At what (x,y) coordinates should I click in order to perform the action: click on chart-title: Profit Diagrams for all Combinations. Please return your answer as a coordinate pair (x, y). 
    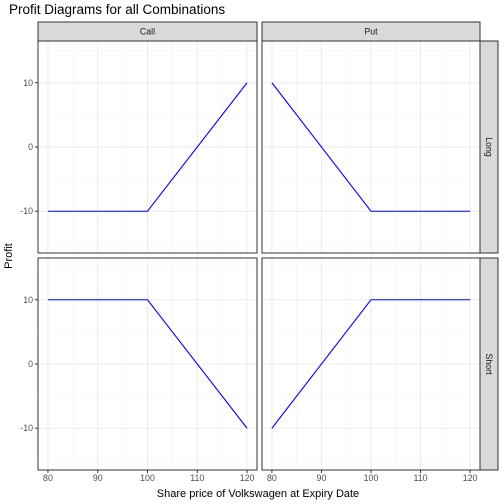
    Looking at the image, I should click on (117, 9).